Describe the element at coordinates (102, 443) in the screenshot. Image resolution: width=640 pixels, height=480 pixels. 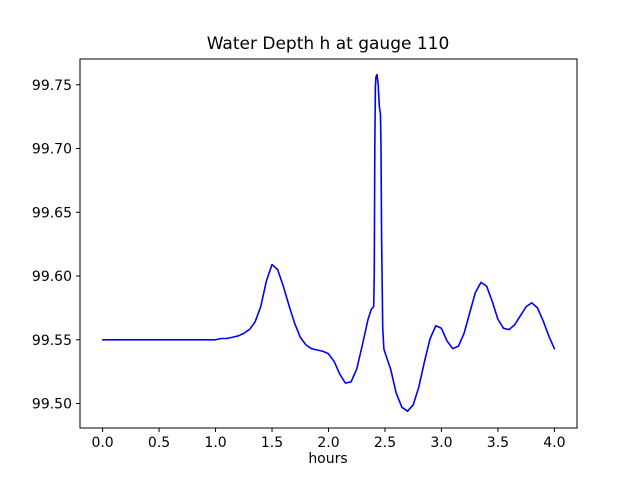
I see `x-tick-label: 0.0` at that location.